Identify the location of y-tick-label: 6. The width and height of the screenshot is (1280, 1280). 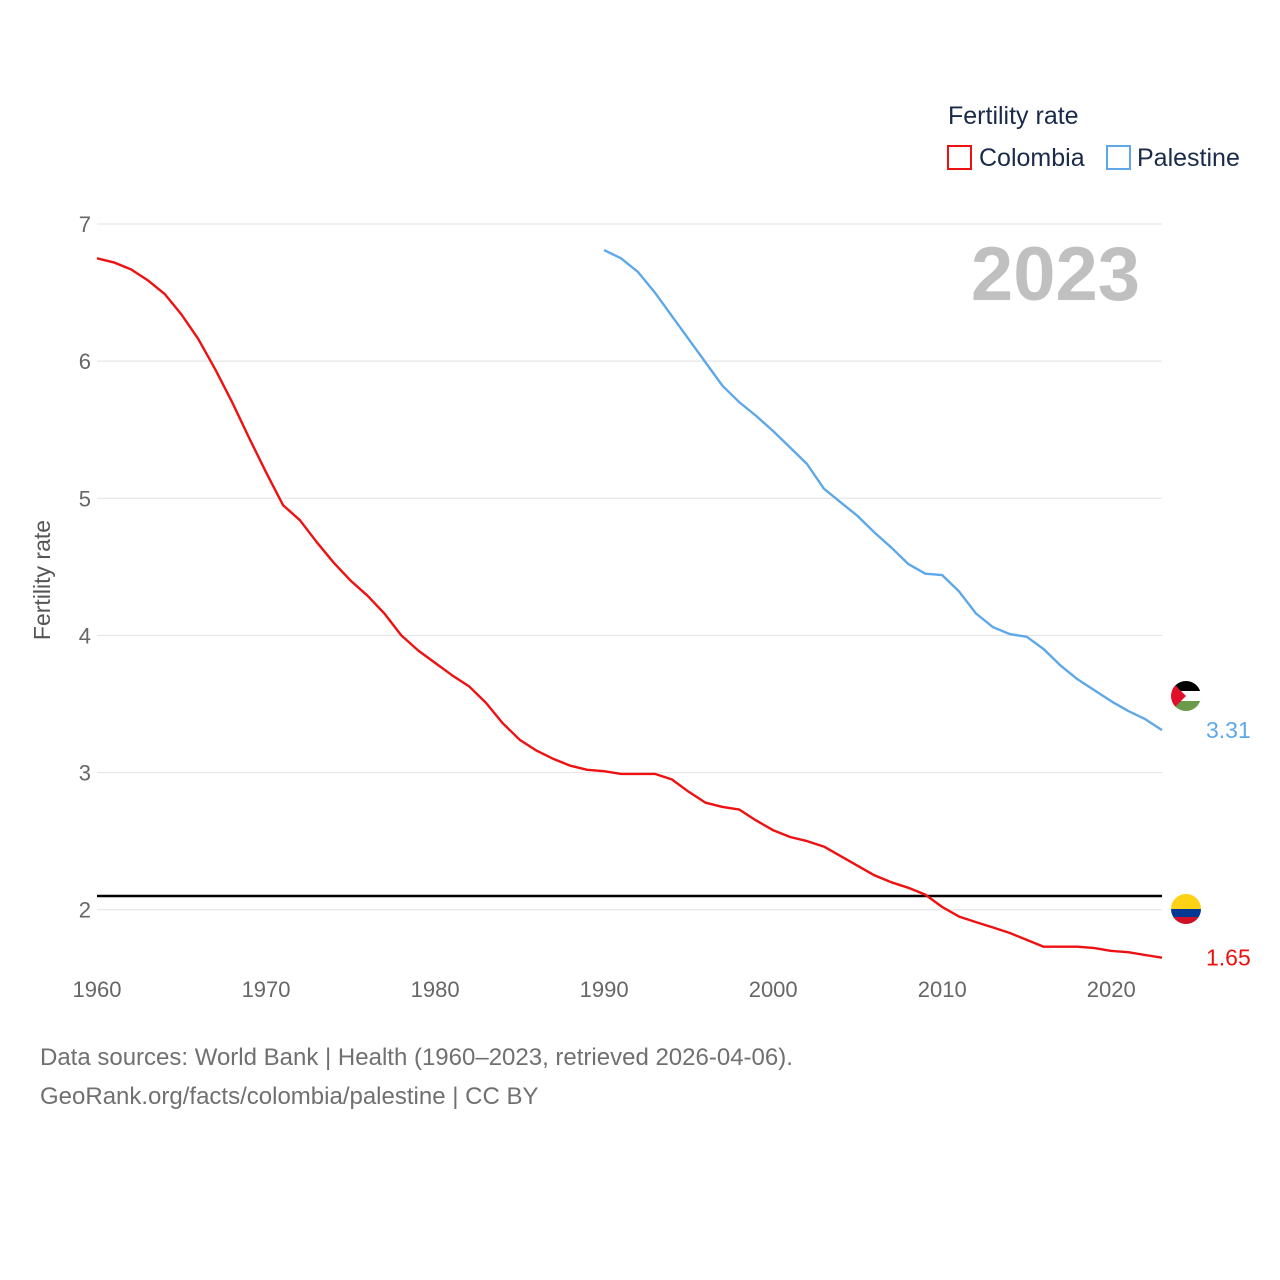
(85, 361).